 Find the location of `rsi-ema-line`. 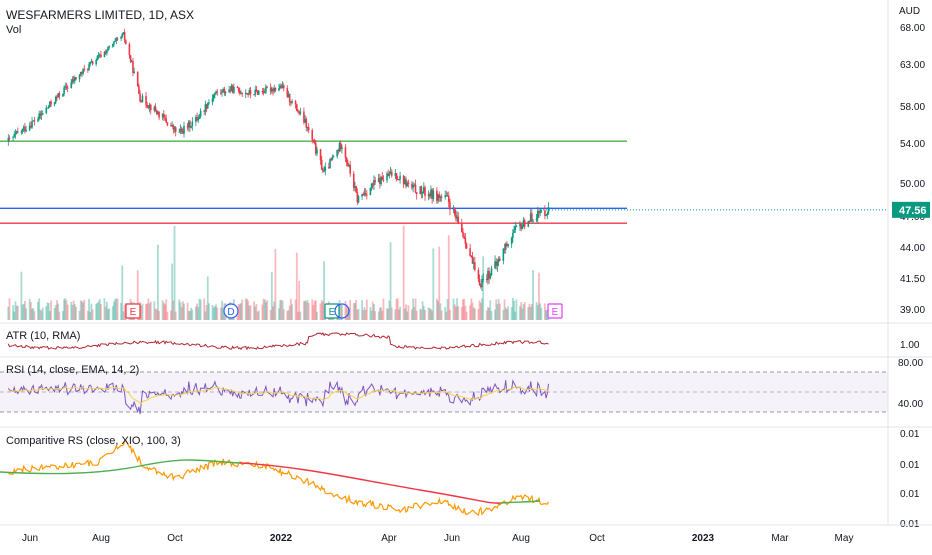

rsi-ema-line is located at coordinates (278, 395).